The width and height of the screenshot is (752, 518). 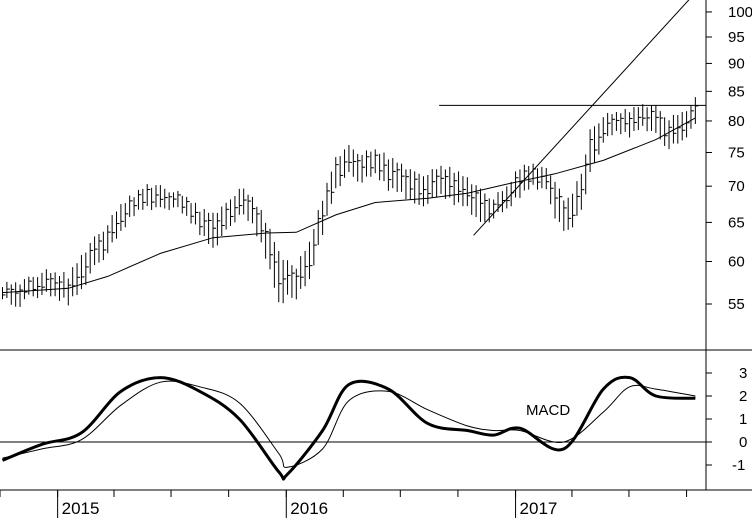 I want to click on price-tick-label: 60, so click(x=736, y=261).